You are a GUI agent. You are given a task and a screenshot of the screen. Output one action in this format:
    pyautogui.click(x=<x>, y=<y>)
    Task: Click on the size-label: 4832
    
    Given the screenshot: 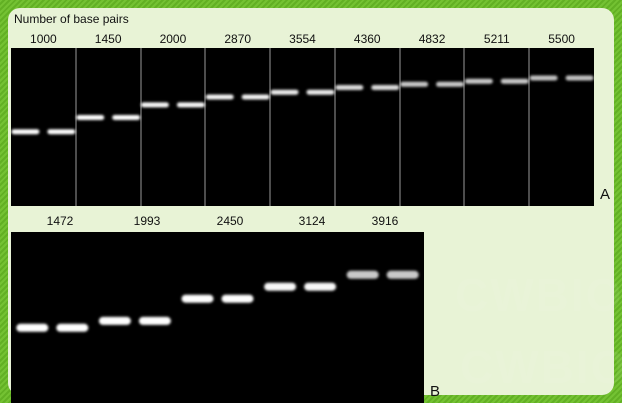 What is the action you would take?
    pyautogui.click(x=432, y=39)
    